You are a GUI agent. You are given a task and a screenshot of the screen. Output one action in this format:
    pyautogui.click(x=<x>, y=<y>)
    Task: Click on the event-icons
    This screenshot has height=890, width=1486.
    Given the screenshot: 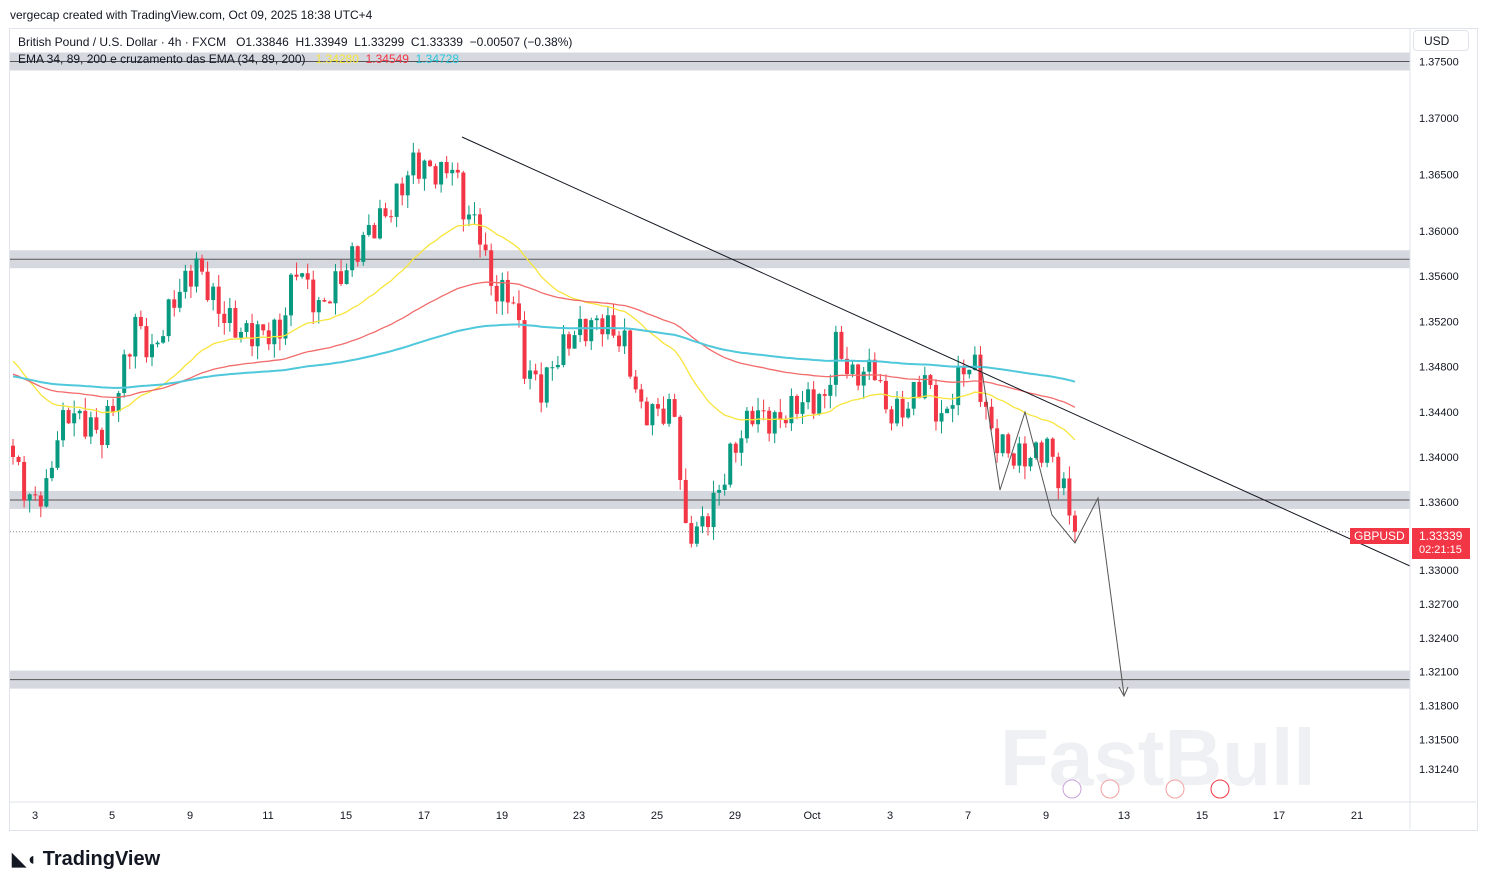 What is the action you would take?
    pyautogui.click(x=1146, y=789)
    